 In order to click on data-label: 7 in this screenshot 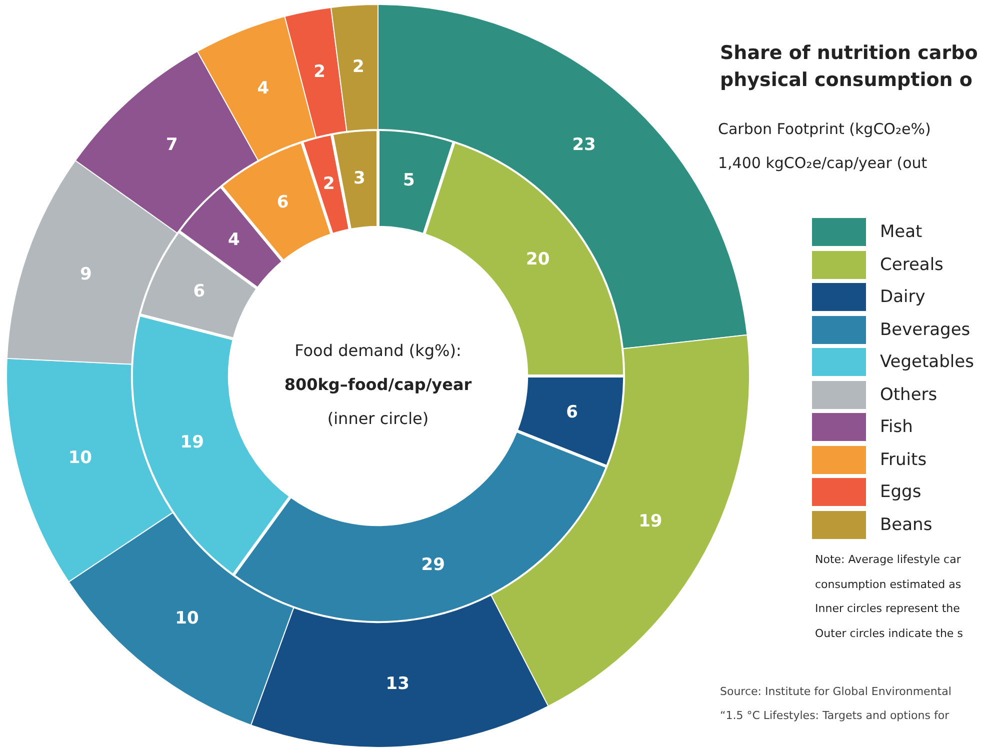, I will do `click(172, 145)`.